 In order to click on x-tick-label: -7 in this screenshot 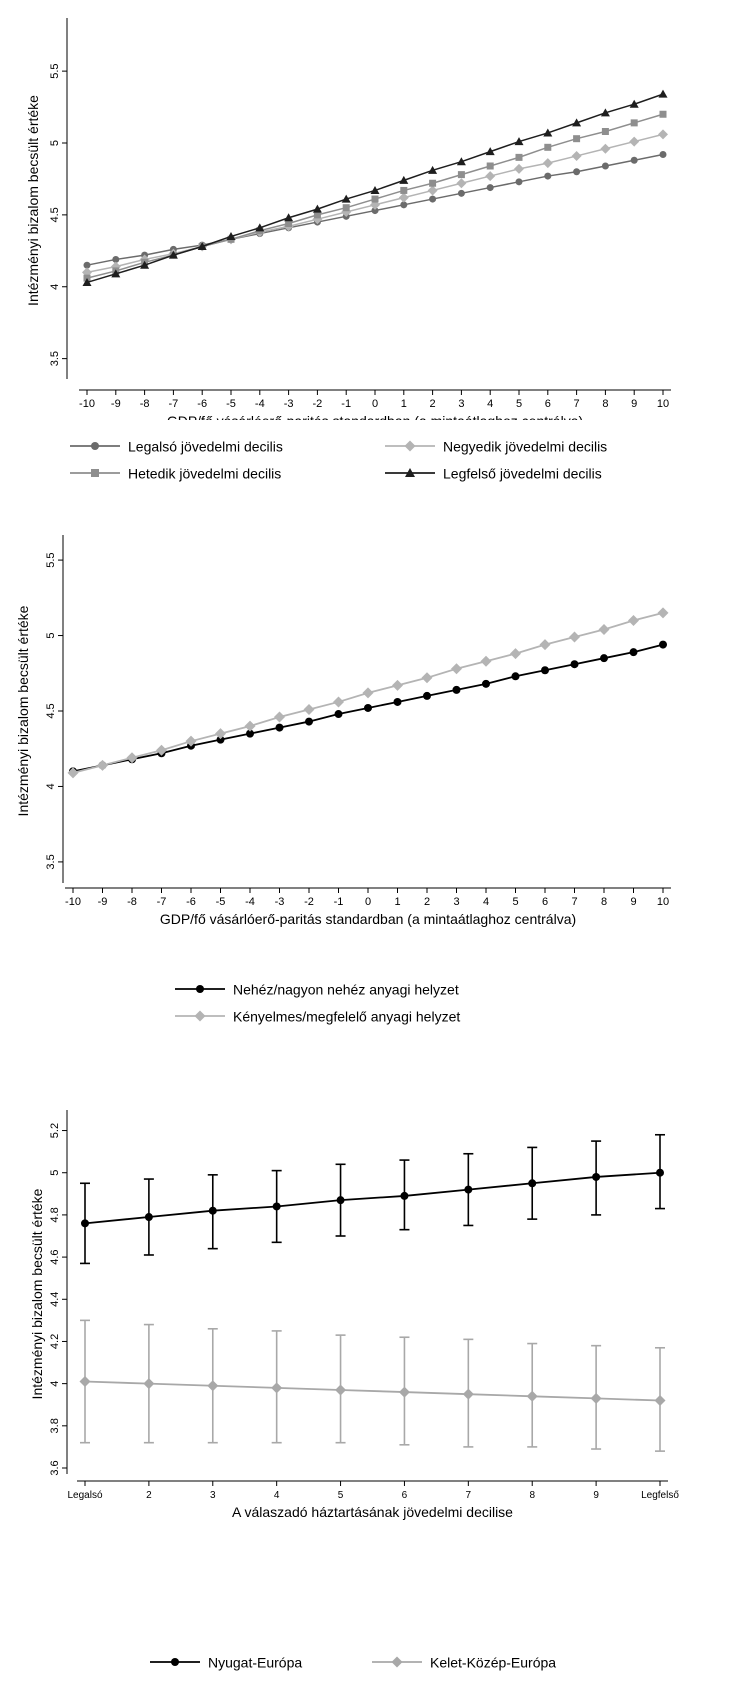, I will do `click(162, 902)`.